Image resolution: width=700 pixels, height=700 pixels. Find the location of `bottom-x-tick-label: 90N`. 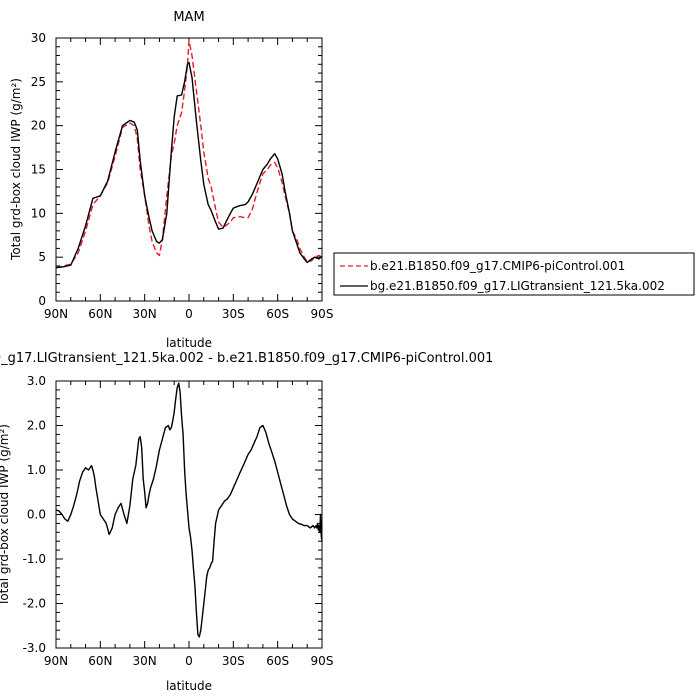

bottom-x-tick-label: 90N is located at coordinates (56, 661).